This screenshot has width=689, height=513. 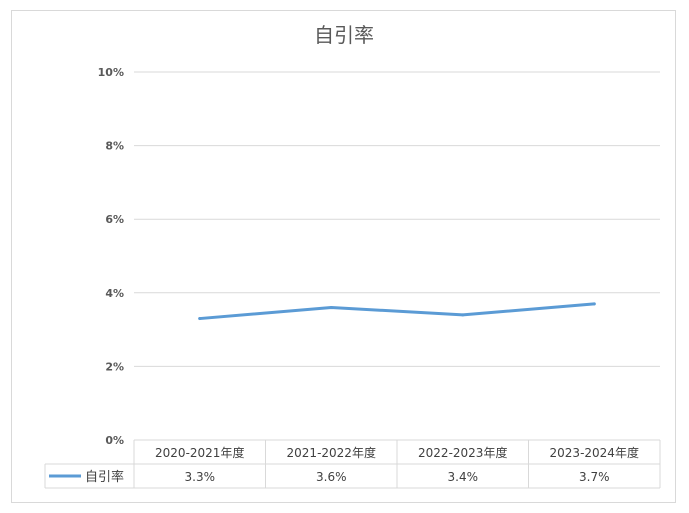 What do you see at coordinates (104, 477) in the screenshot?
I see `table-row-label: 自引率` at bounding box center [104, 477].